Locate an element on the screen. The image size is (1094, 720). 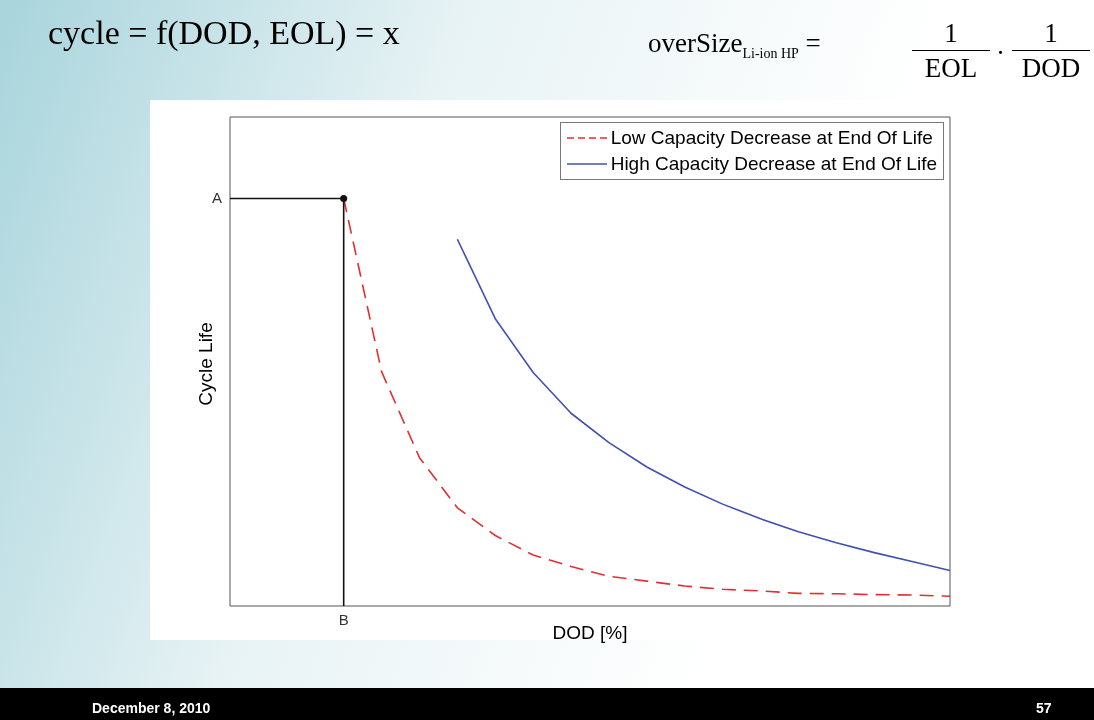
ref-line-label: A is located at coordinates (216, 197).